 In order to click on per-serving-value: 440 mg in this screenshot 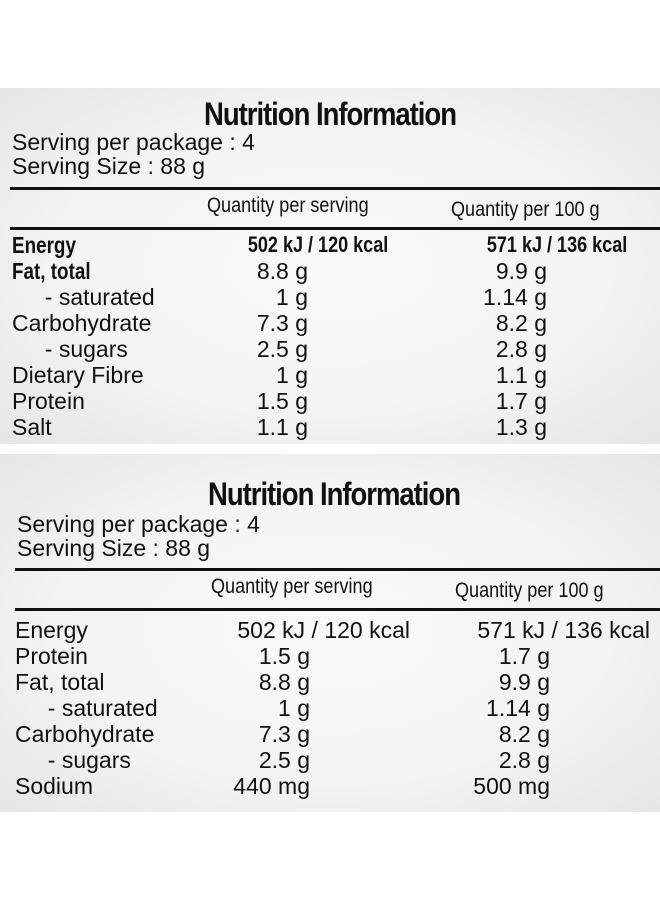, I will do `click(271, 786)`.